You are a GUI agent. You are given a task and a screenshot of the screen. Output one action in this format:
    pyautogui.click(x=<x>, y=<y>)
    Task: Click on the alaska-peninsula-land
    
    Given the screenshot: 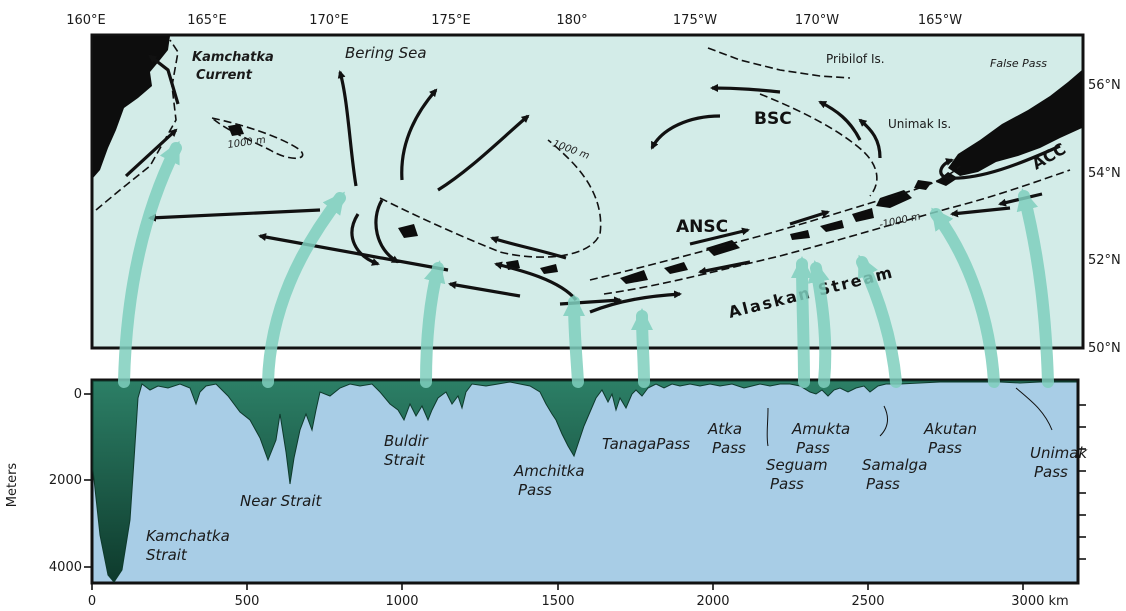 What is the action you would take?
    pyautogui.click(x=1015, y=123)
    